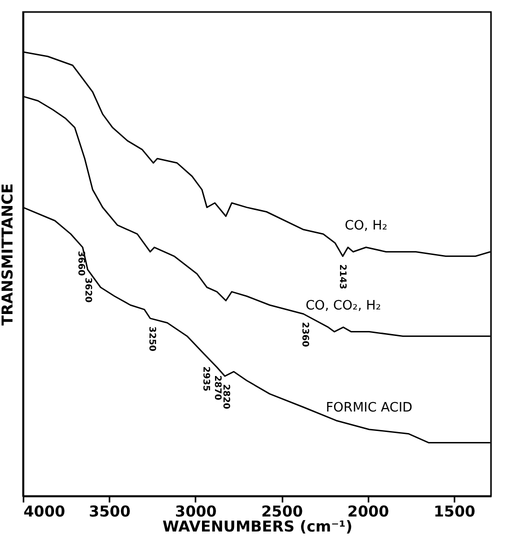  I want to click on x-tick-label: 3000, so click(196, 511).